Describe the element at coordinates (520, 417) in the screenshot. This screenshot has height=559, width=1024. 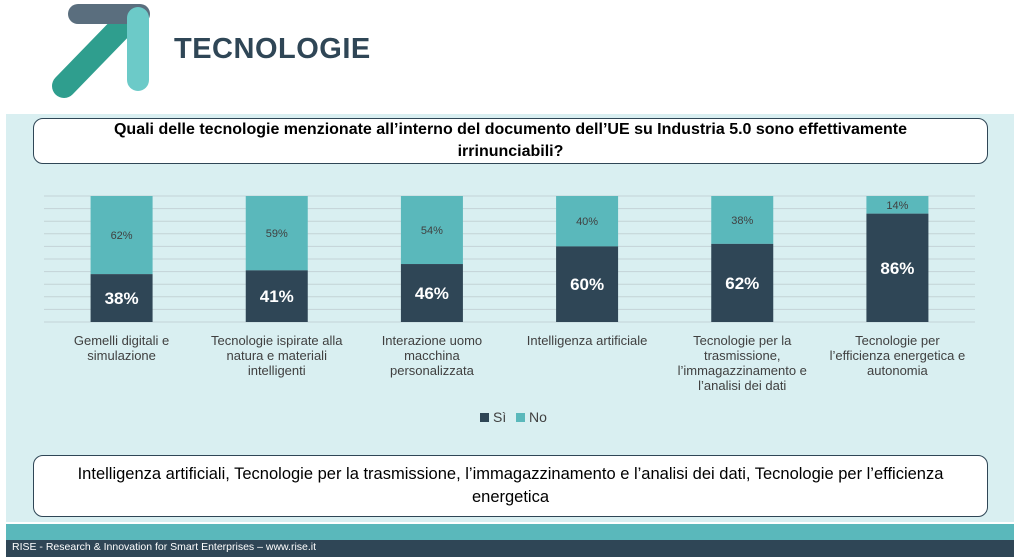
I see `legend-swatch-no` at that location.